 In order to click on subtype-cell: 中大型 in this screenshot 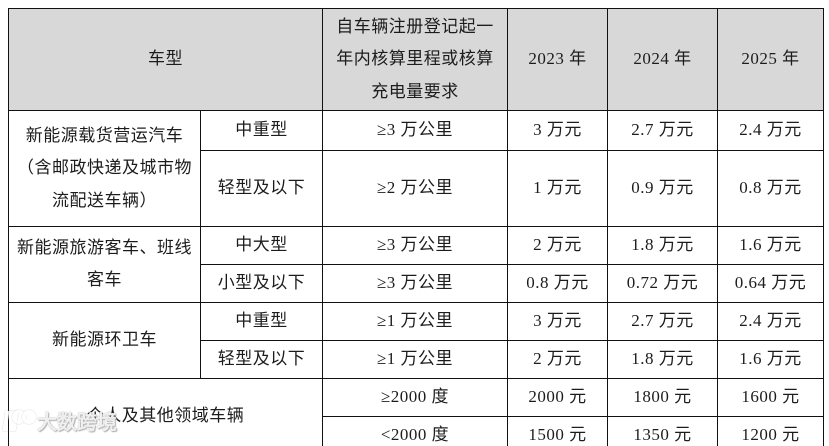, I will do `click(261, 245)`.